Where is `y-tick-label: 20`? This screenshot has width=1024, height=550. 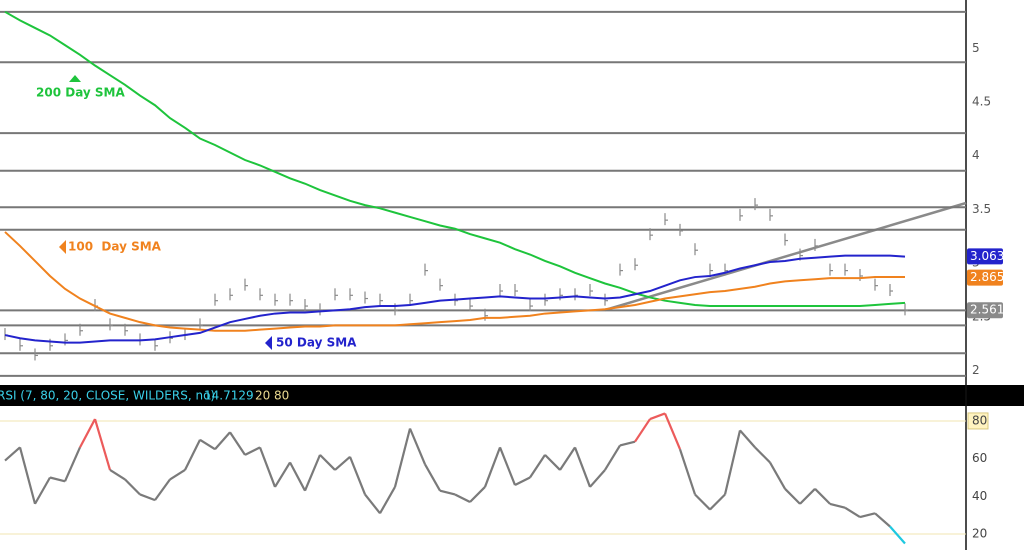
y-tick-label: 20 is located at coordinates (979, 534).